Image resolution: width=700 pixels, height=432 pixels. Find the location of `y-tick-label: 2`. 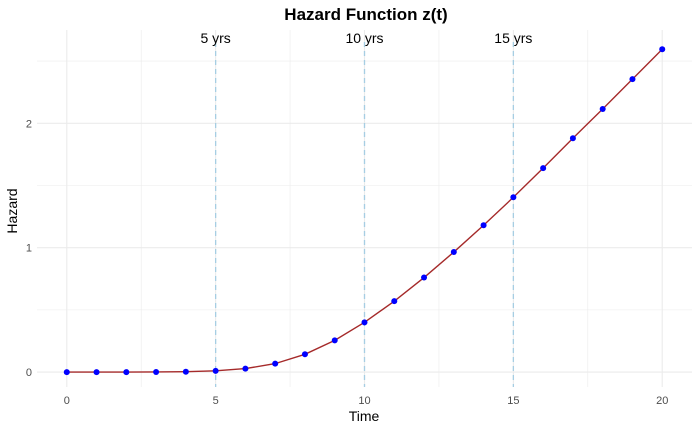

y-tick-label: 2 is located at coordinates (29, 124).